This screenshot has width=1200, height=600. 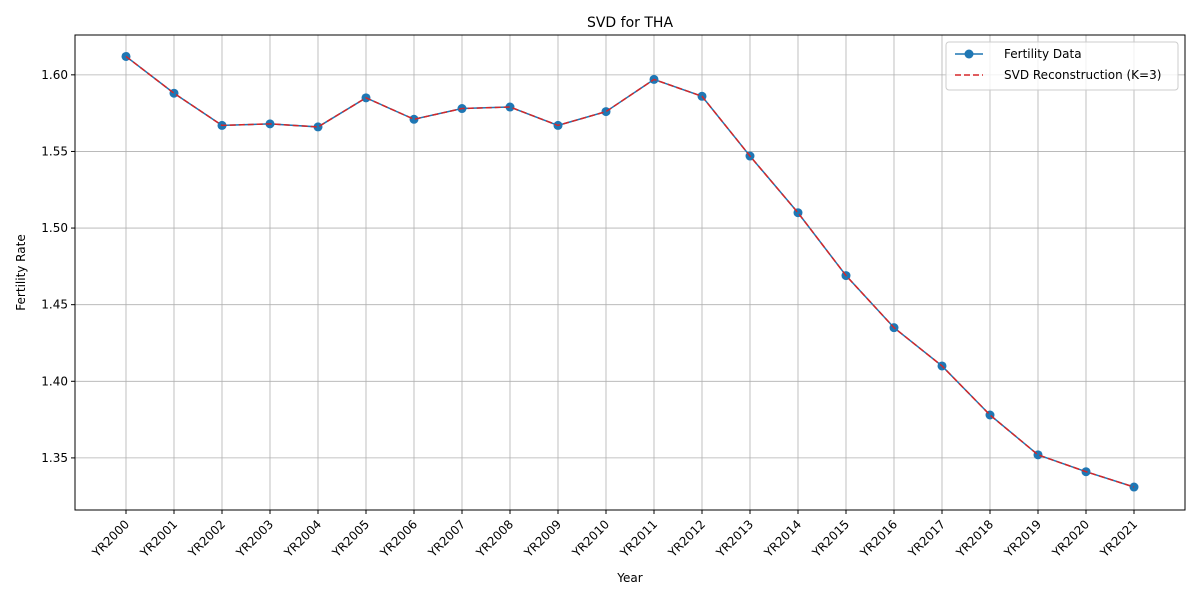 I want to click on y-tick-label: 1.45, so click(x=54, y=305).